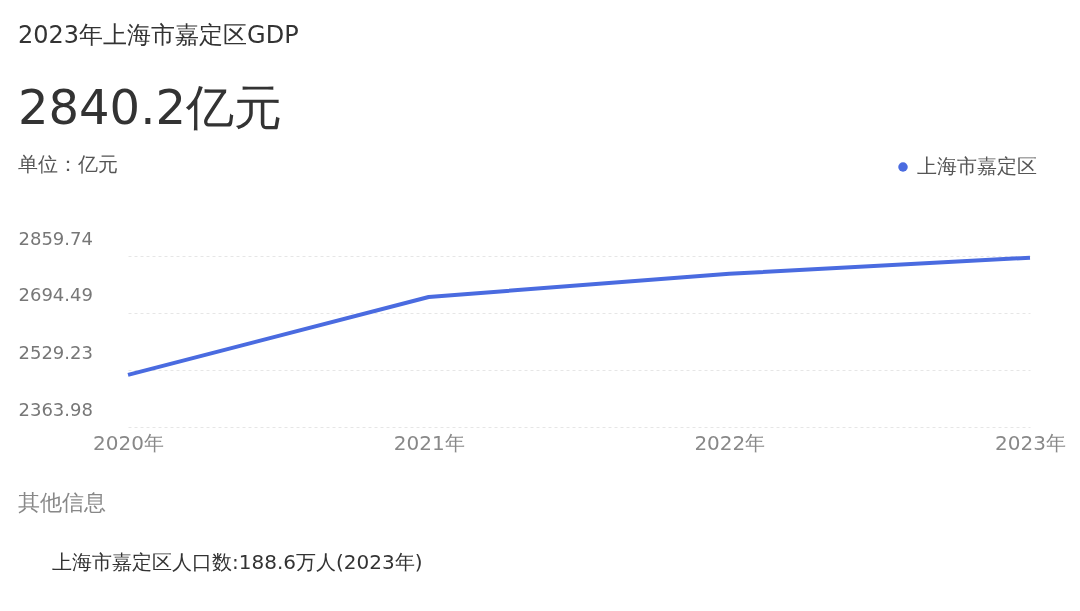  I want to click on y-axis-title: 单位：亿元, so click(68, 164).